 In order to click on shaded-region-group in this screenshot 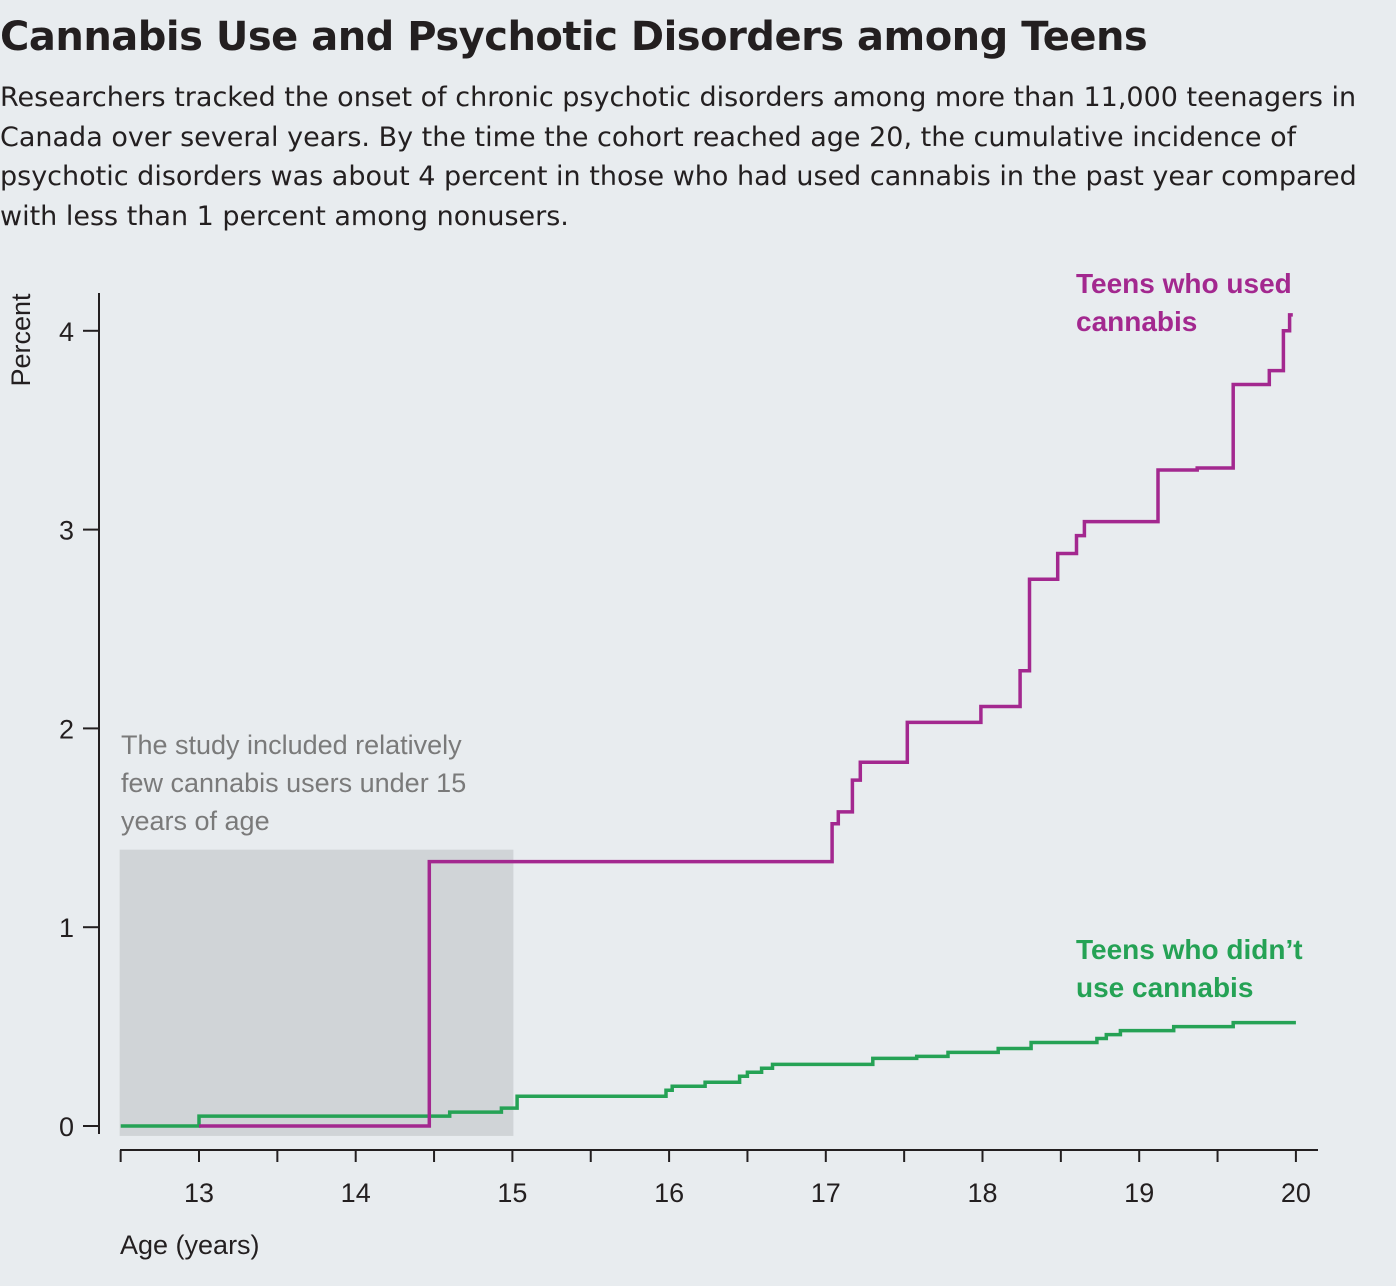, I will do `click(316, 992)`.